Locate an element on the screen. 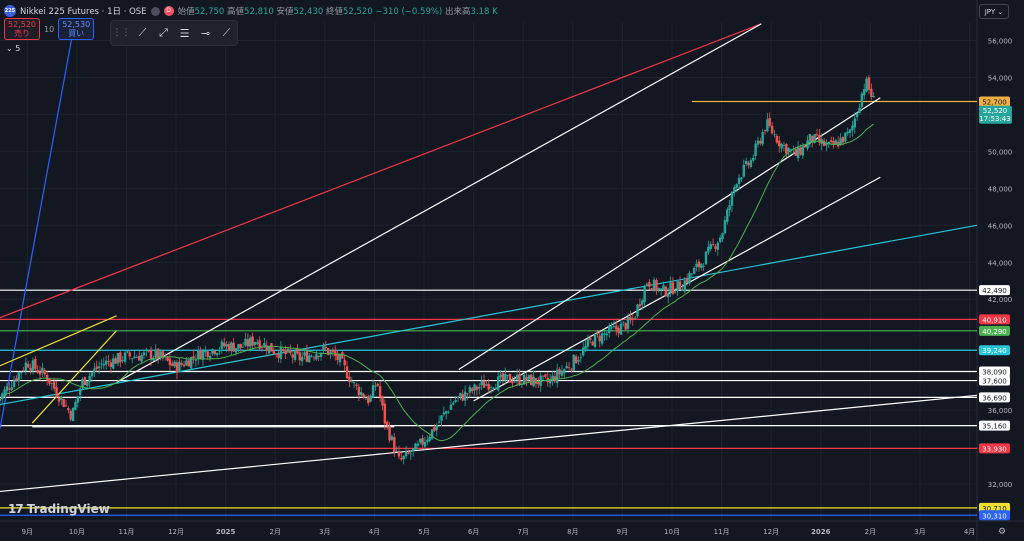 The height and width of the screenshot is (541, 1024). interval-badge: ⌄ 5 is located at coordinates (13, 48).